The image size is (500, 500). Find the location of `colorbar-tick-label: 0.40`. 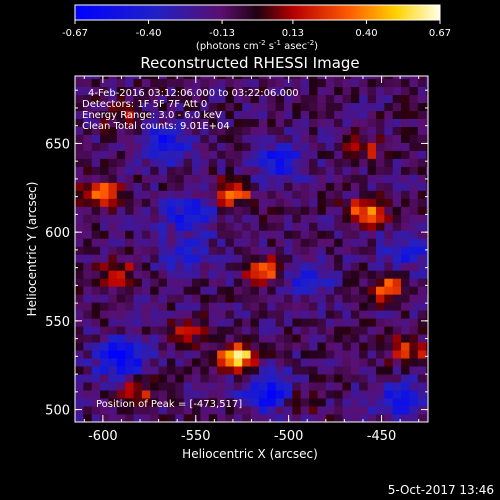

colorbar-tick-label: 0.40 is located at coordinates (366, 33).